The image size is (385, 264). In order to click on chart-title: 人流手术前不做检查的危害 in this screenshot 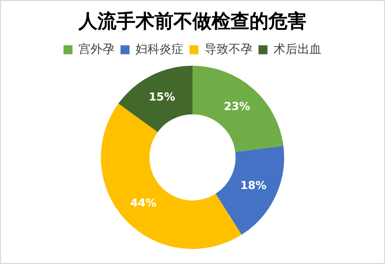, I will do `click(192, 21)`.